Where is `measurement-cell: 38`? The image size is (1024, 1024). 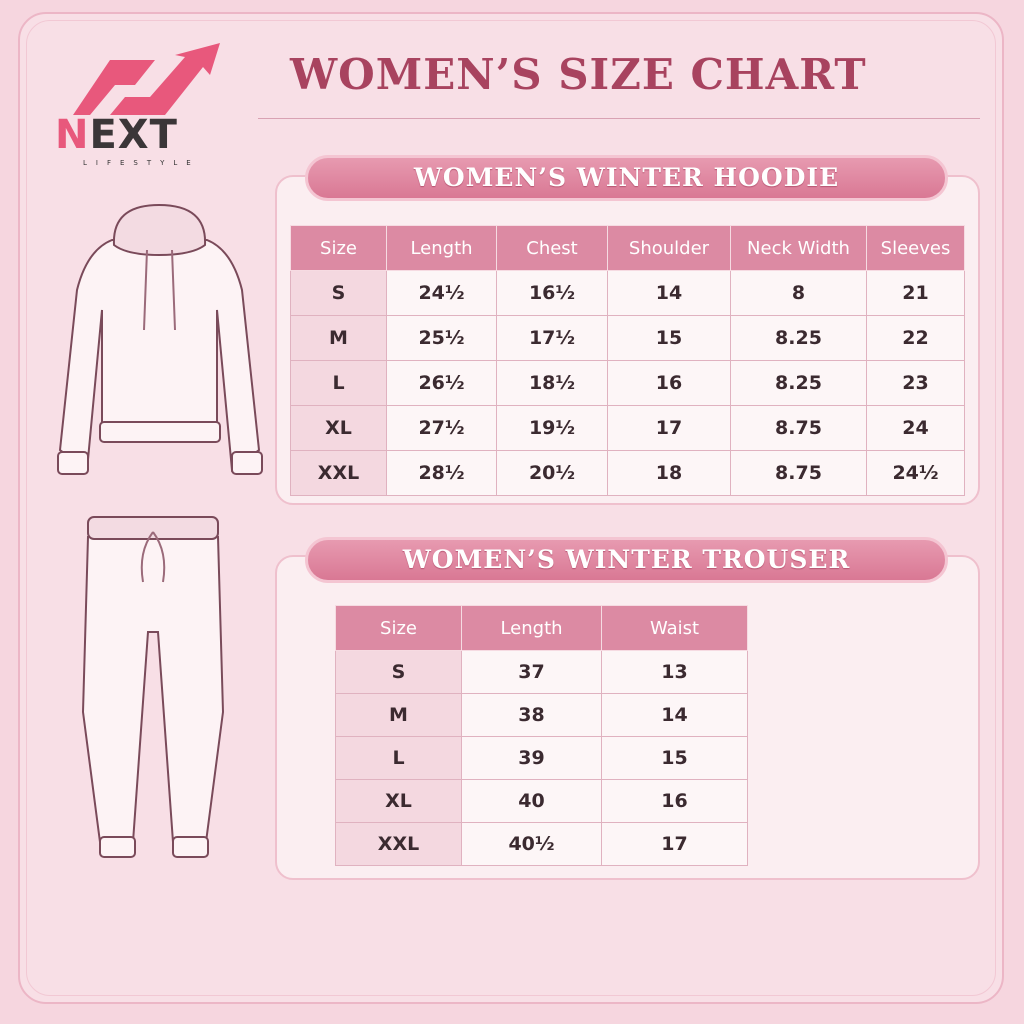 measurement-cell: 38 is located at coordinates (531, 715).